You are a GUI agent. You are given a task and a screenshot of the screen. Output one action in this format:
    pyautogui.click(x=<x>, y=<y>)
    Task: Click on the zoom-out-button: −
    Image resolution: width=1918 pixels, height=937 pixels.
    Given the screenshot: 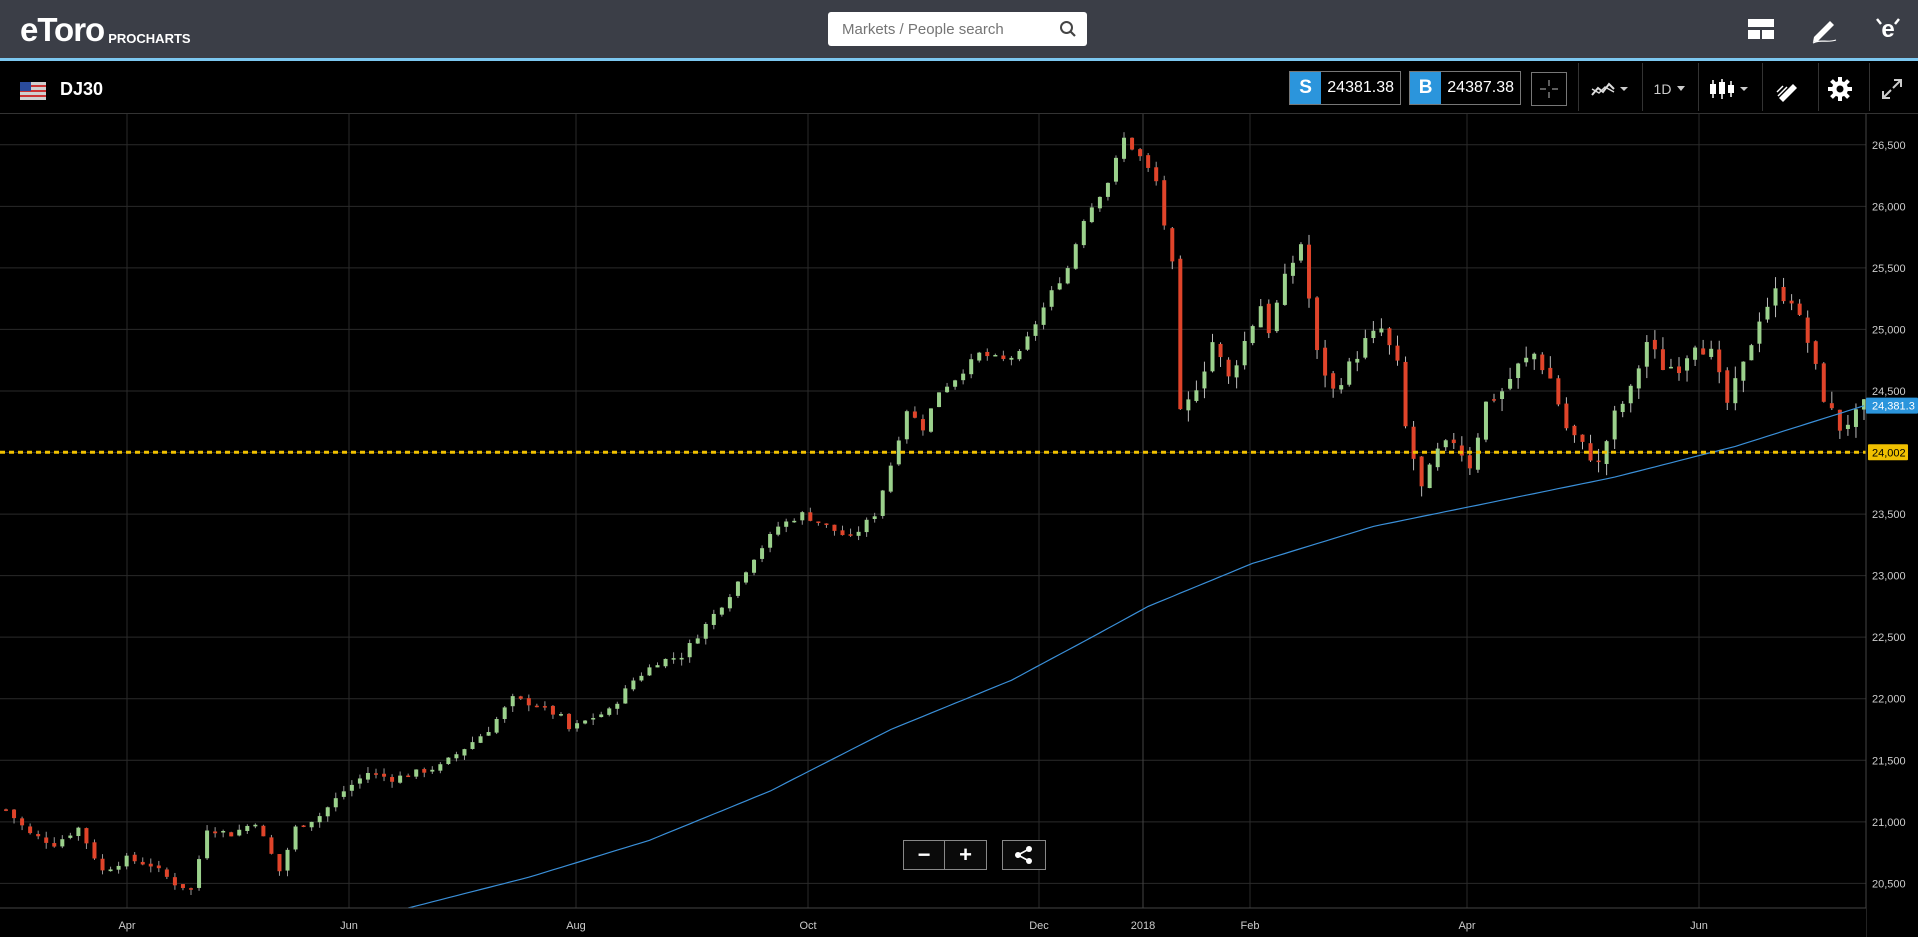 What is the action you would take?
    pyautogui.click(x=924, y=855)
    